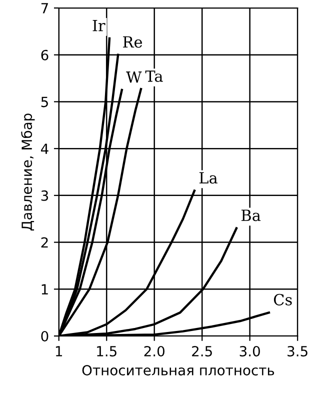 Image resolution: width=327 pixels, height=400 pixels. Describe the element at coordinates (154, 351) in the screenshot. I see `x-tick-label: 2.0` at that location.